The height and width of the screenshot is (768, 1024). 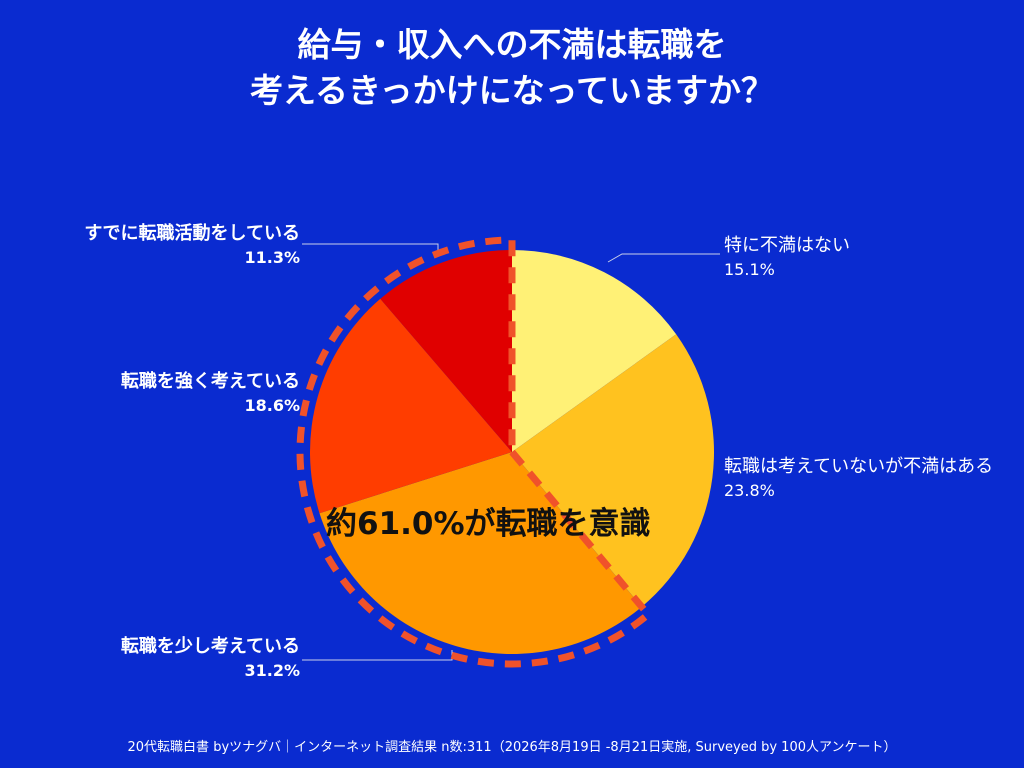 What do you see at coordinates (488, 524) in the screenshot?
I see `highlight-callout: 約61.0%が転職を意識` at bounding box center [488, 524].